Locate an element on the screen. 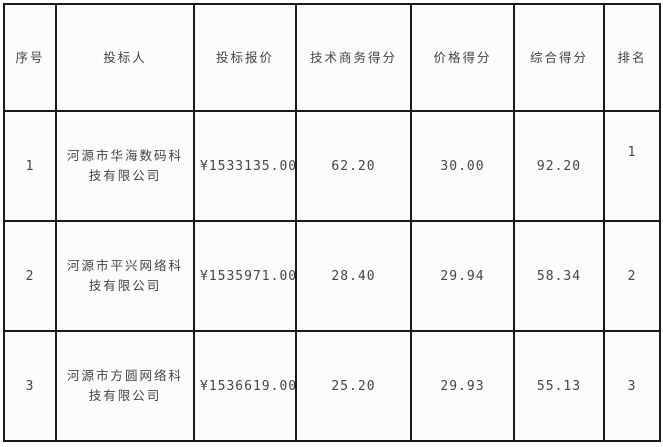 The width and height of the screenshot is (663, 447). col-header-tech-score: 技术商务得分 is located at coordinates (353, 57).